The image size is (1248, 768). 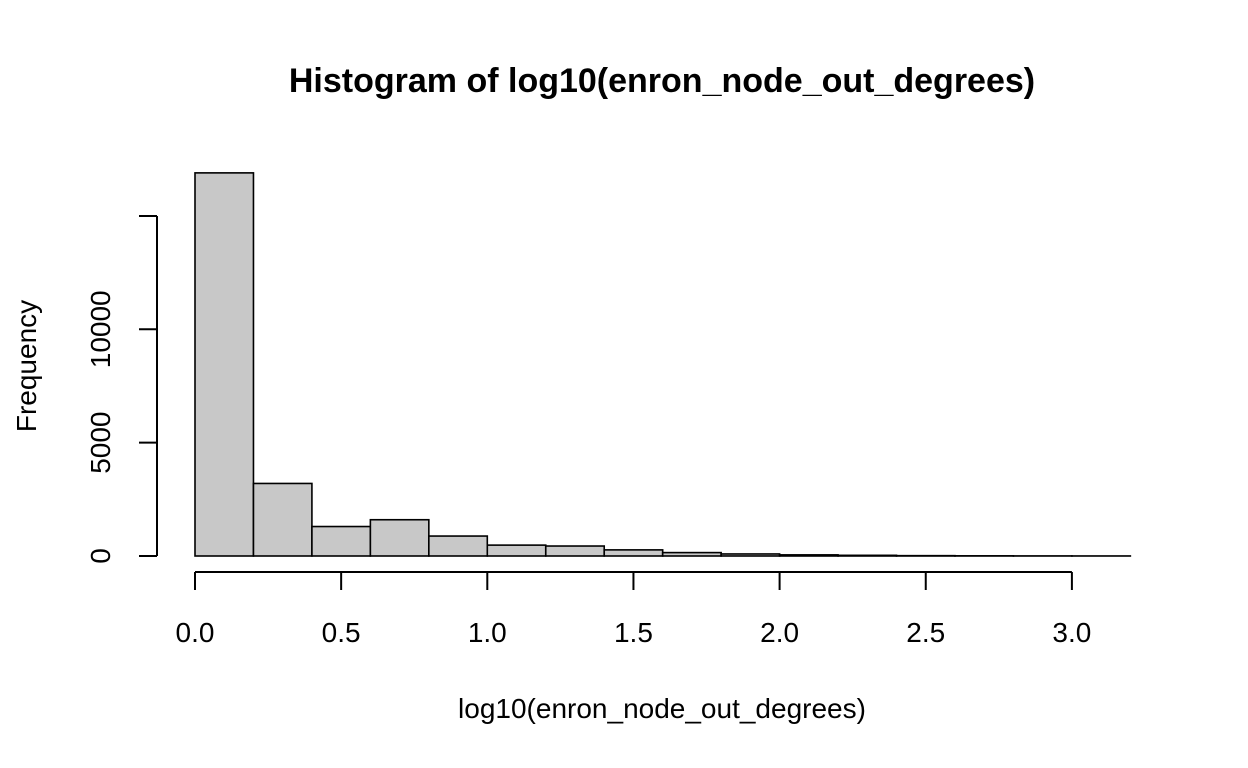 What do you see at coordinates (662, 708) in the screenshot?
I see `x-axis-label: log10(enron_node_out_degrees)` at bounding box center [662, 708].